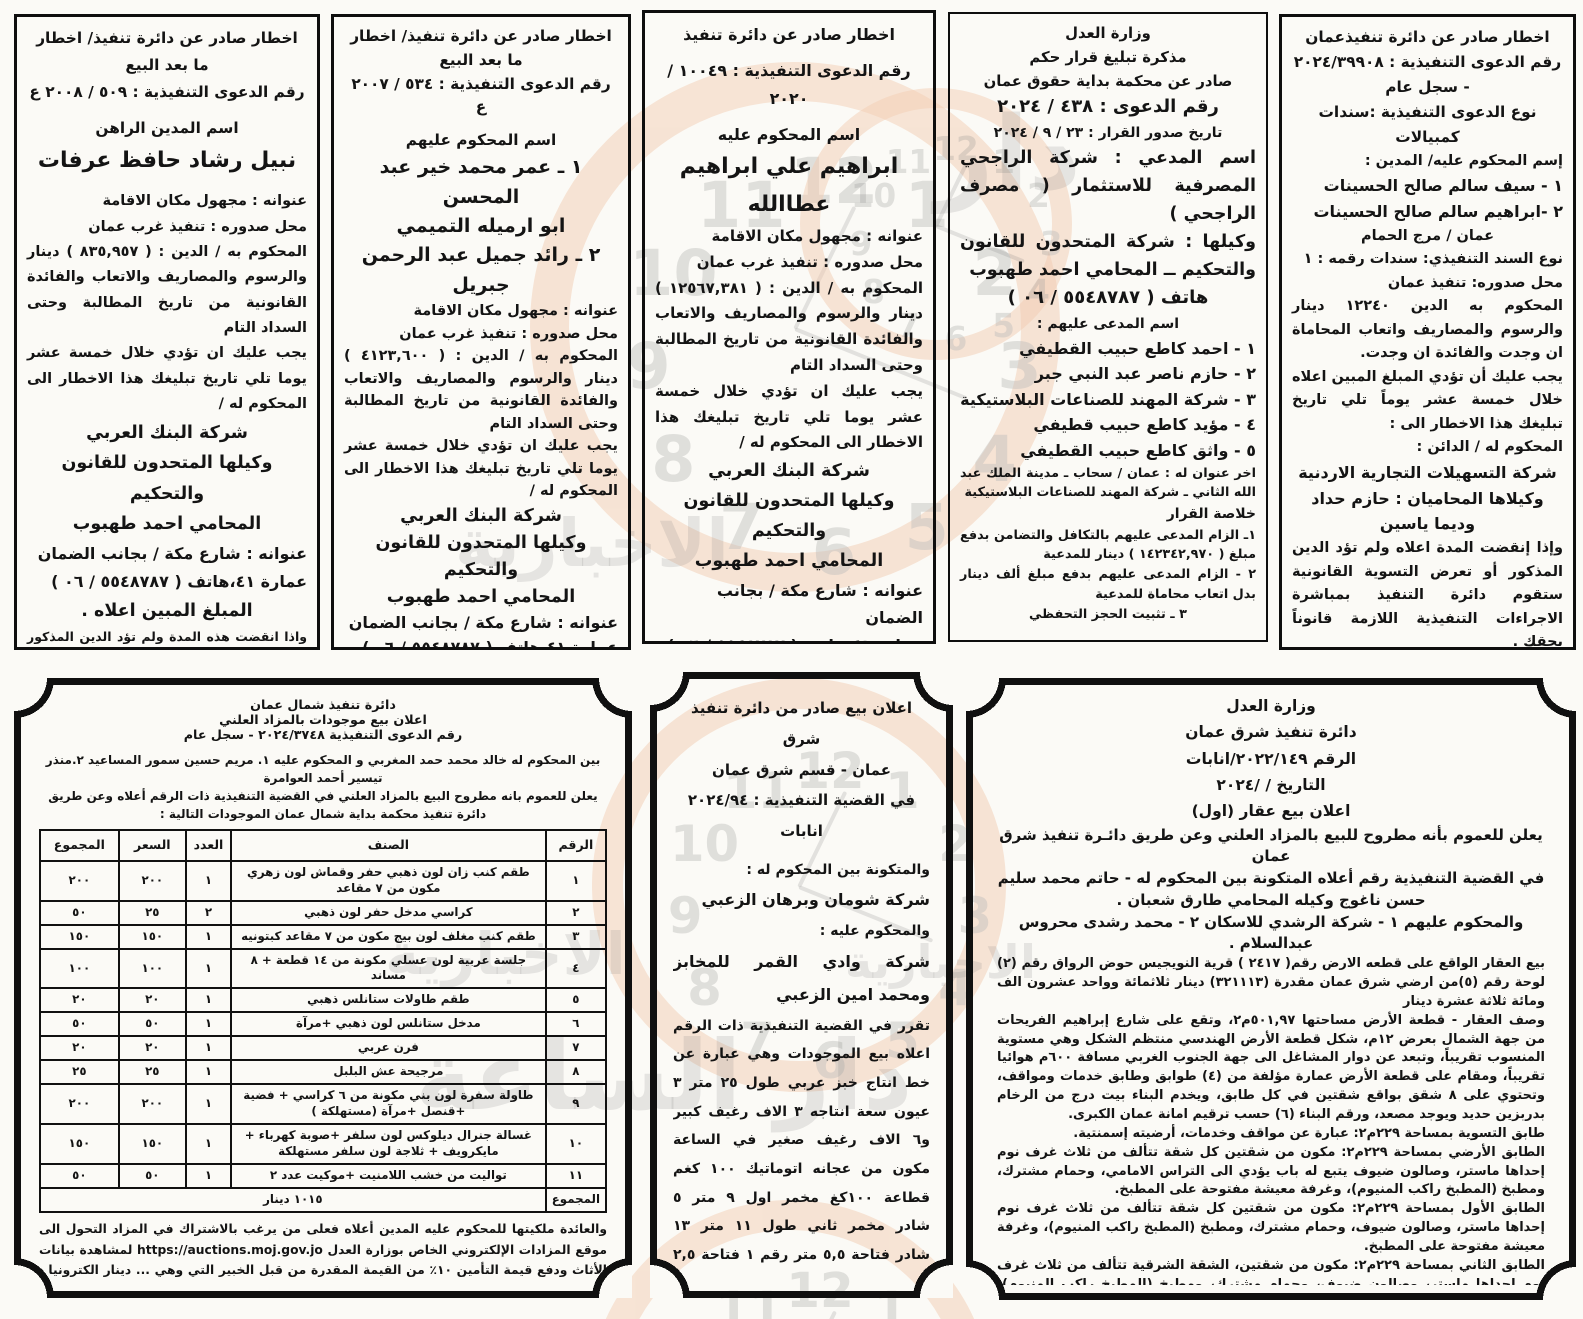  I want to click on text-line: اعلان بيع عقار (اول), so click(1271, 811).